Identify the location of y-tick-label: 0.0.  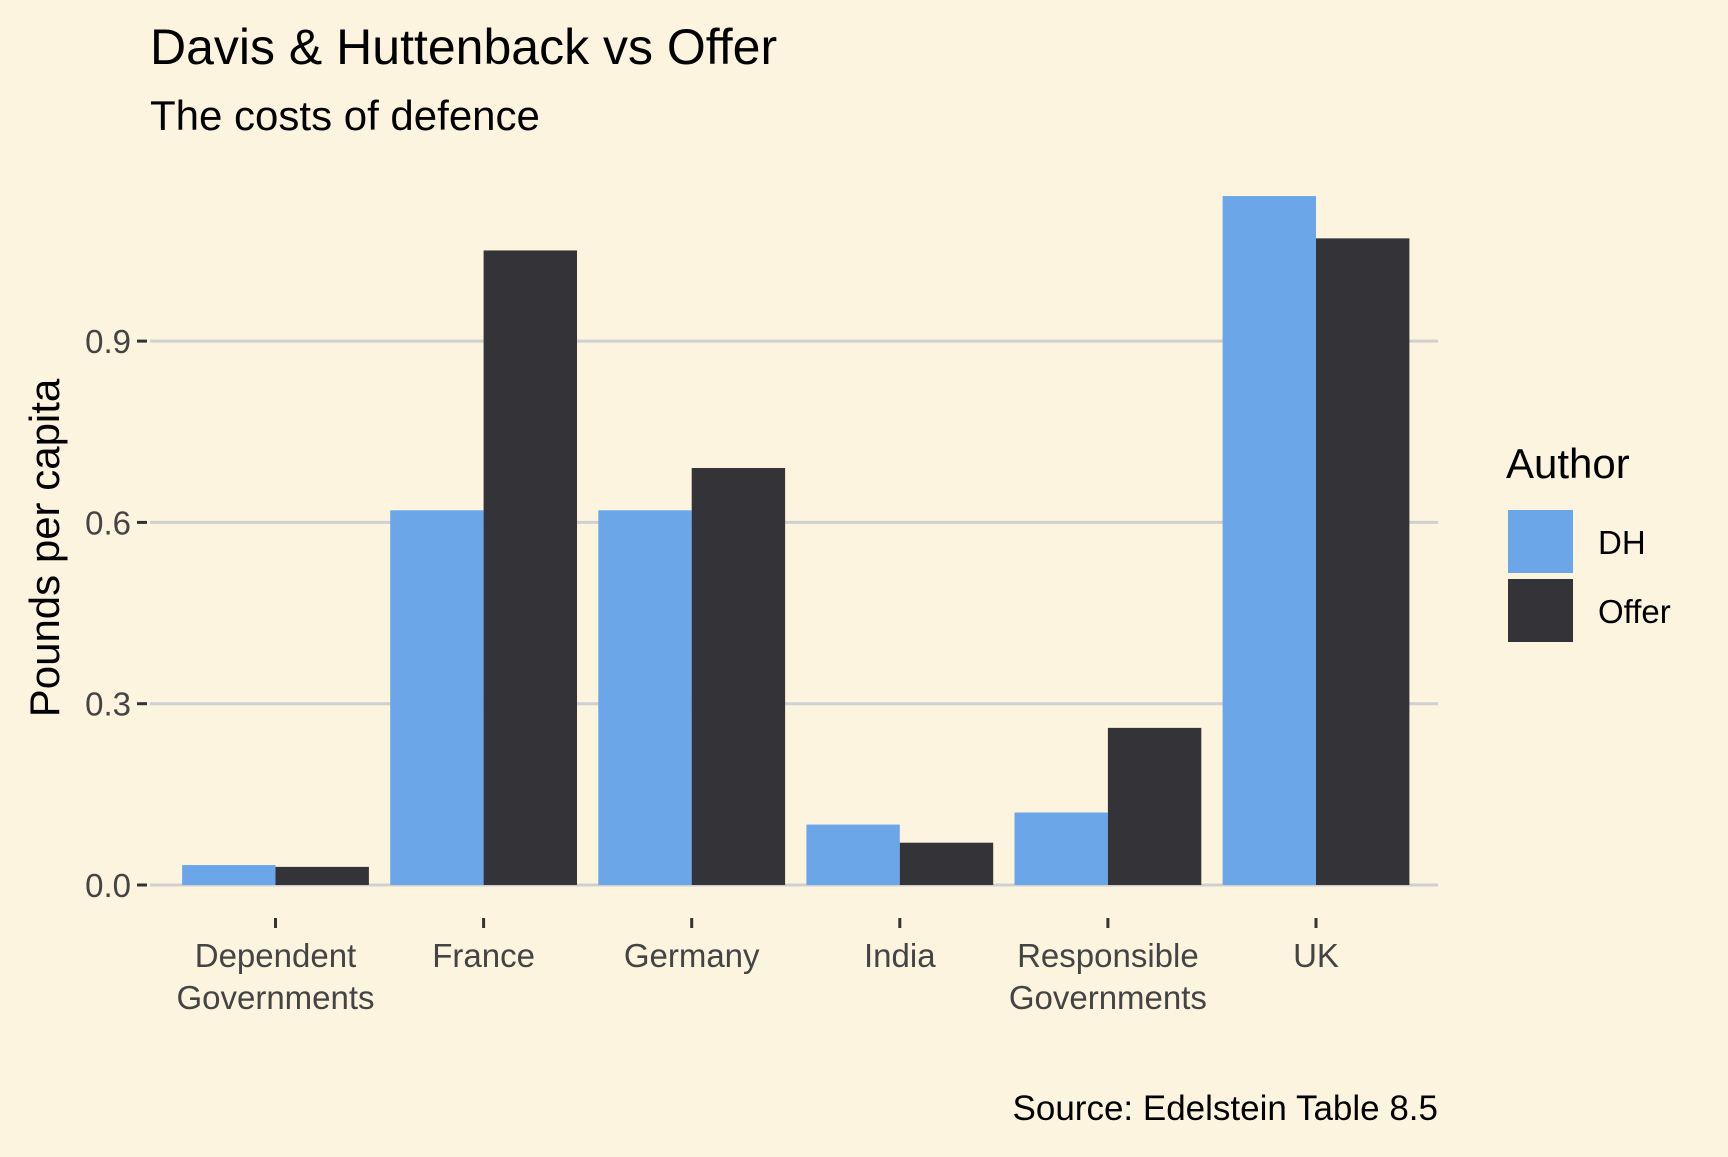
(108, 885).